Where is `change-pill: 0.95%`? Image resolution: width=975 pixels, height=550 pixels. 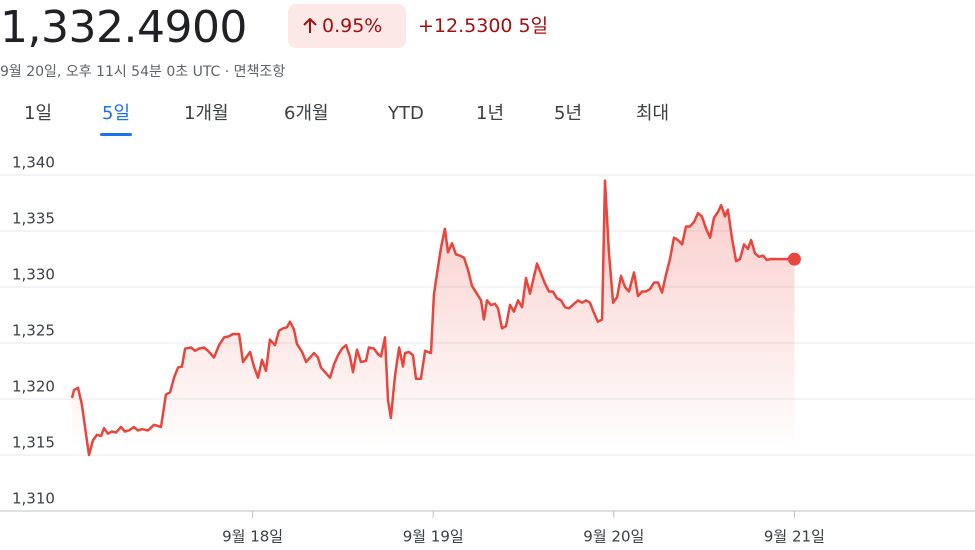 change-pill: 0.95% is located at coordinates (347, 26).